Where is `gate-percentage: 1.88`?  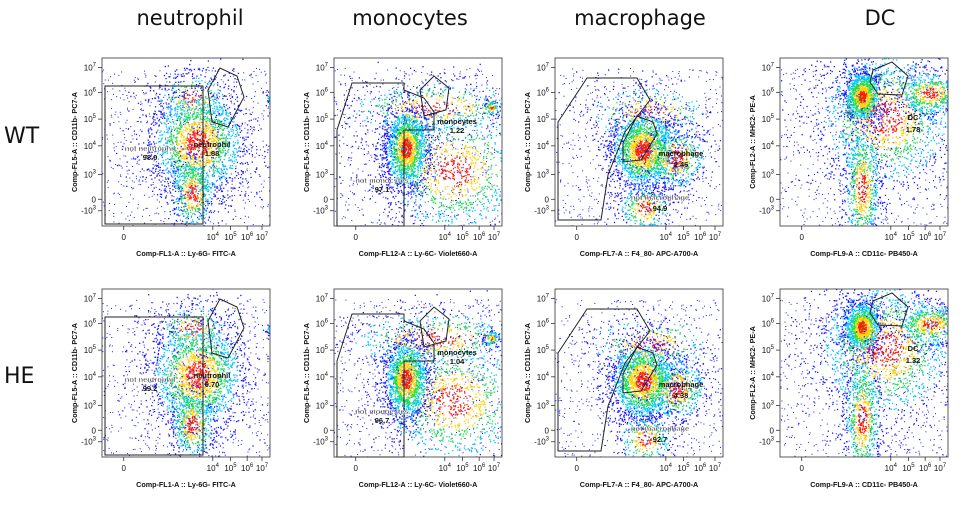 gate-percentage: 1.88 is located at coordinates (212, 153).